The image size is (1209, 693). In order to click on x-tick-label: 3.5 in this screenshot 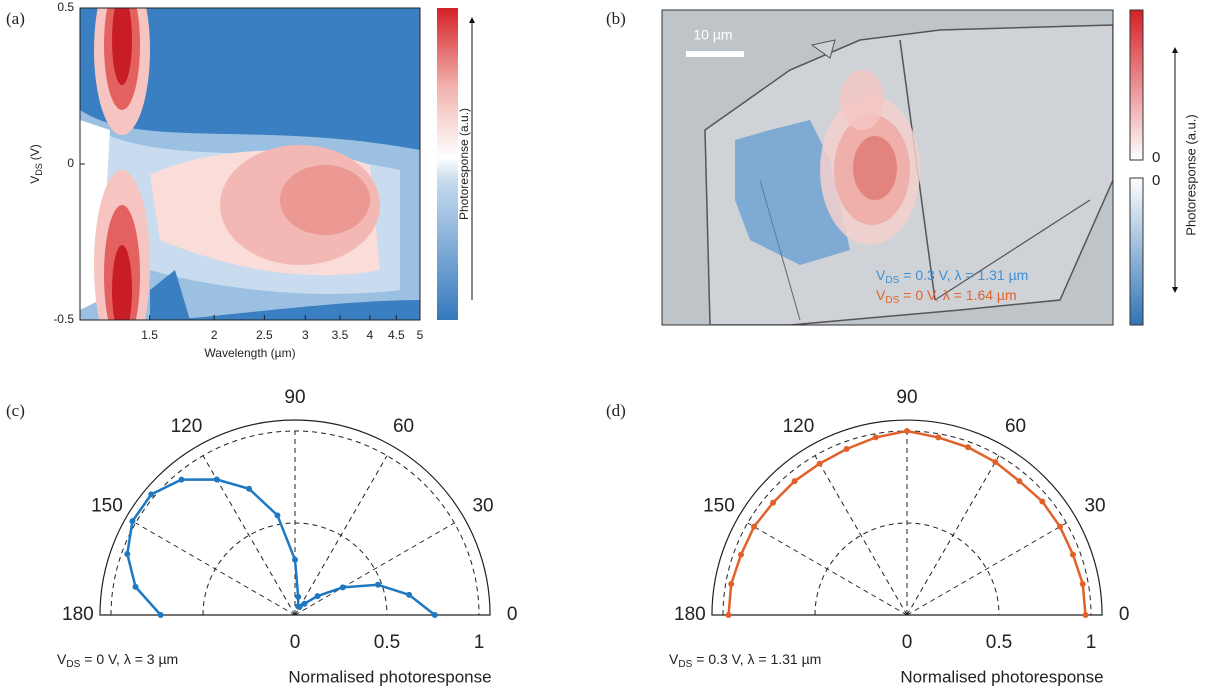, I will do `click(340, 335)`.